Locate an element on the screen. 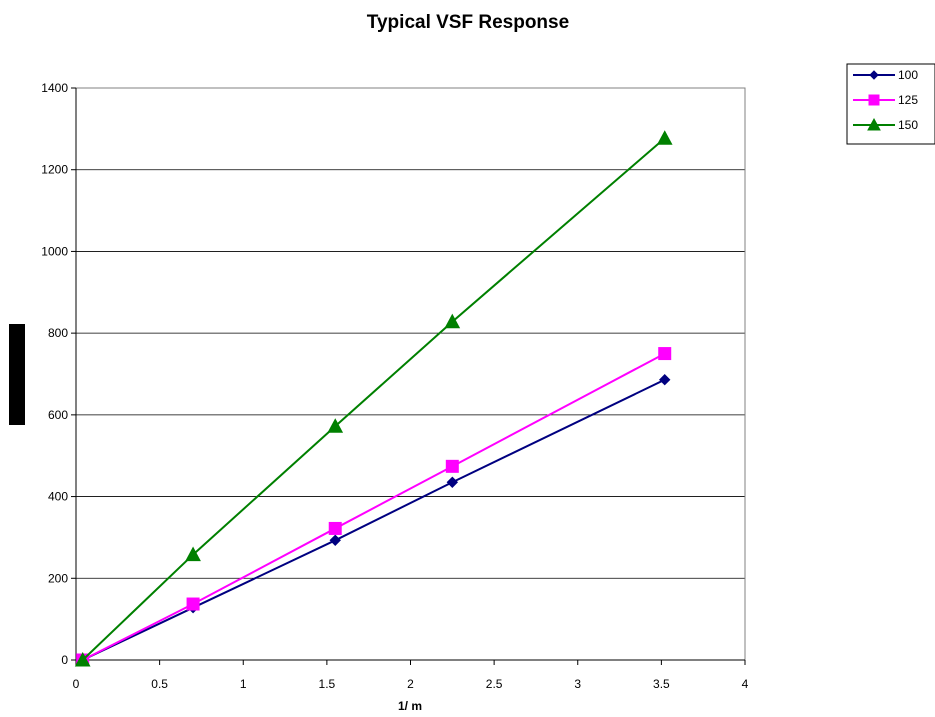  y-tick-label: 0 is located at coordinates (64, 660).